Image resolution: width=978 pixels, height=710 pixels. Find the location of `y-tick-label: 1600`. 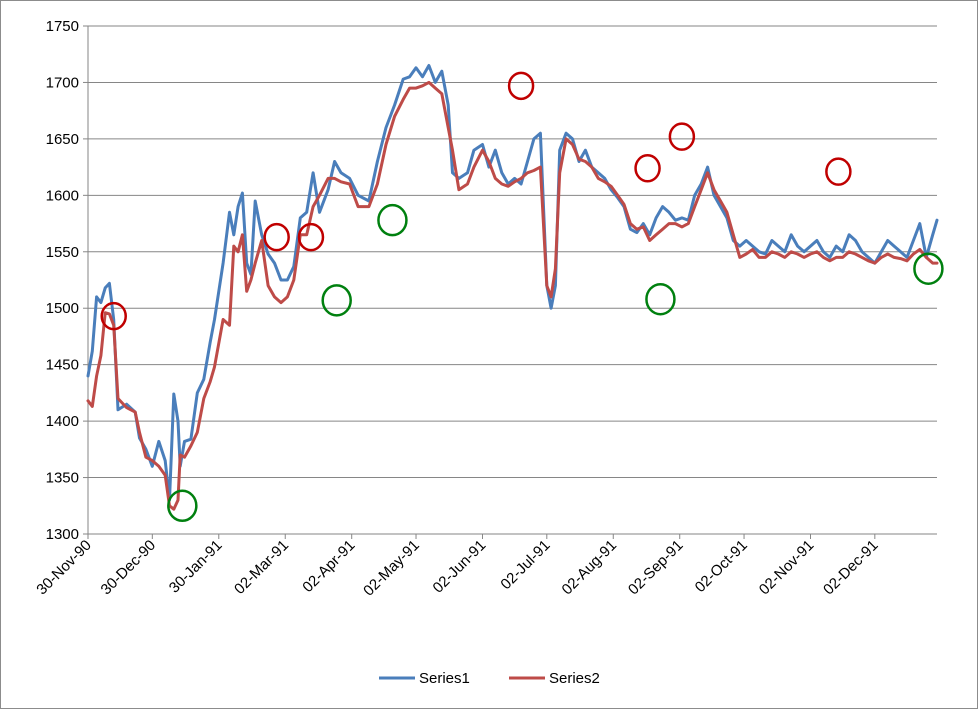

y-tick-label: 1600 is located at coordinates (62, 195).